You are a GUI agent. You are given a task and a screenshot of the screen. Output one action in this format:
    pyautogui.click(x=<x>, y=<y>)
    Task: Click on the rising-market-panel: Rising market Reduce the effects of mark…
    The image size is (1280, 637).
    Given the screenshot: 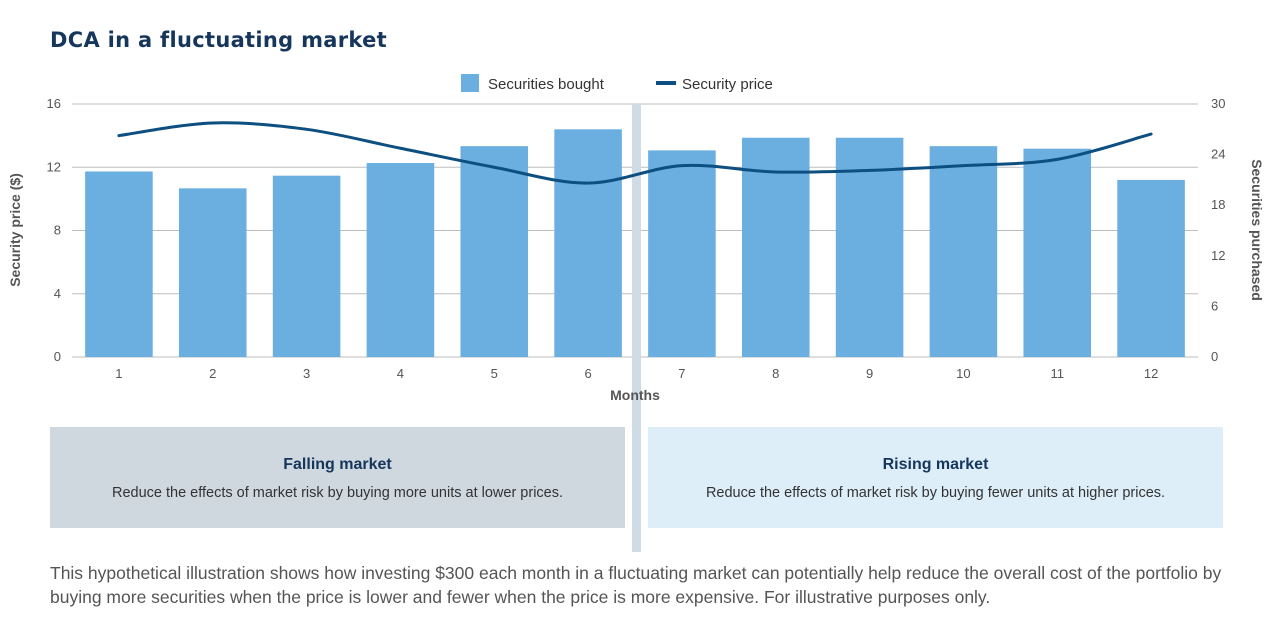 What is the action you would take?
    pyautogui.click(x=935, y=477)
    